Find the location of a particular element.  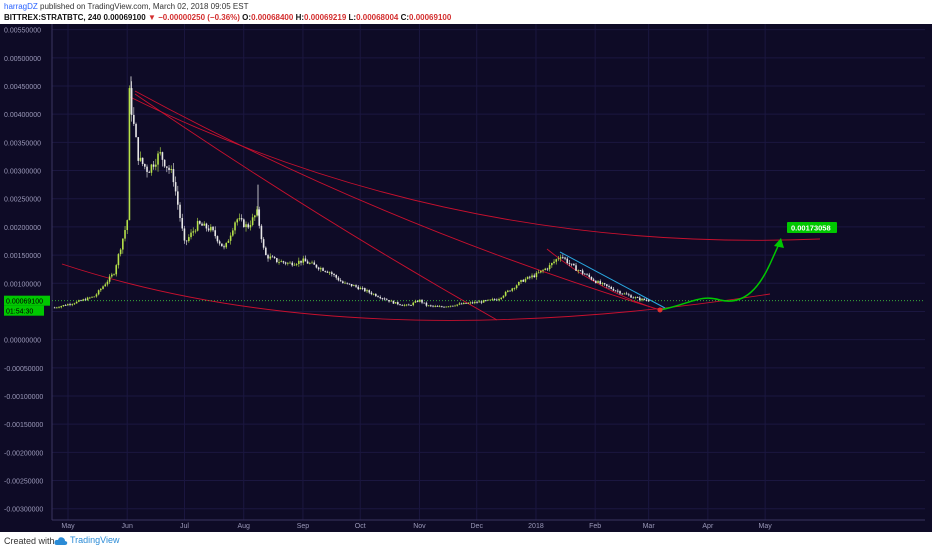

x-tick-label: Apr is located at coordinates (708, 526).